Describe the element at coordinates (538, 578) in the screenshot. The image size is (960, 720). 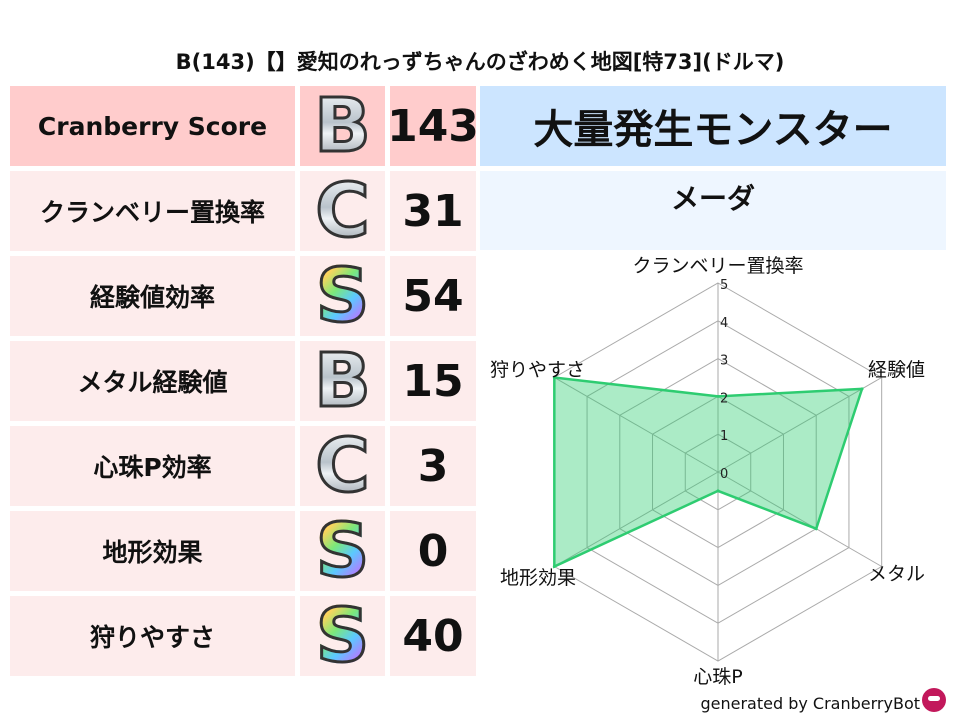
I see `axis-label: 地形効果` at that location.